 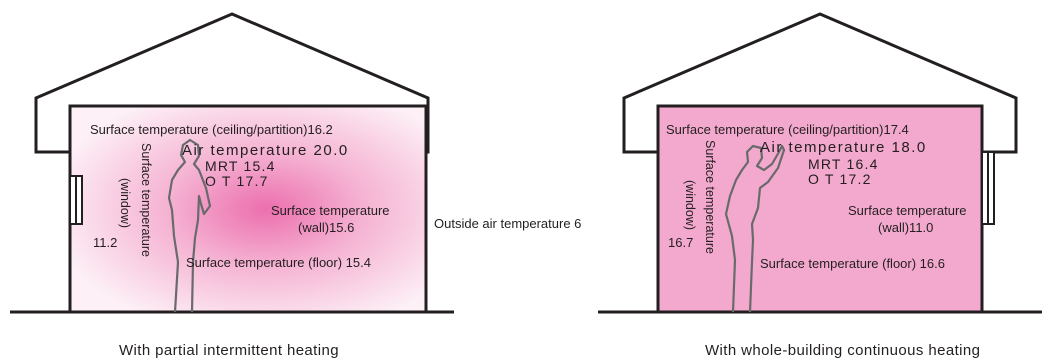 I want to click on standing-person-figure, so click(x=189, y=225).